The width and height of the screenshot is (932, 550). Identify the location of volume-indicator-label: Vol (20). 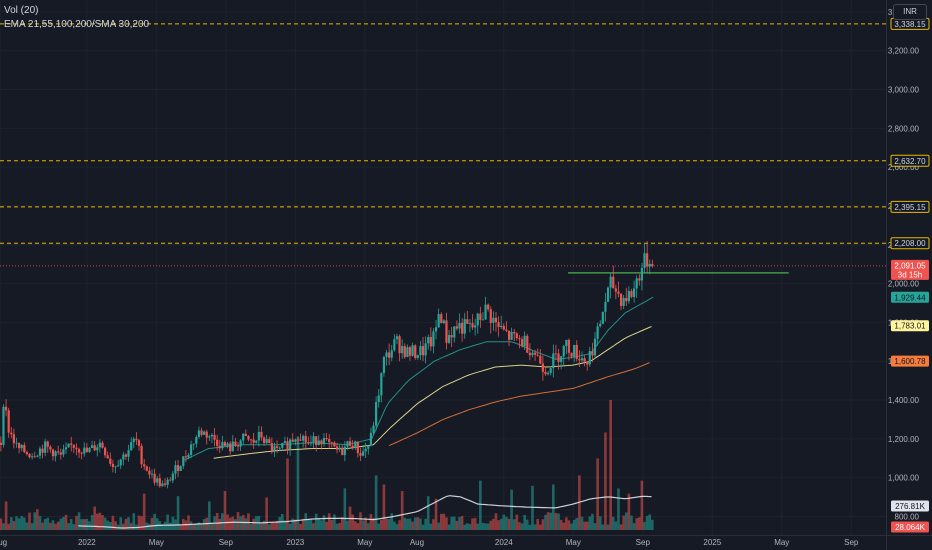
(21, 10).